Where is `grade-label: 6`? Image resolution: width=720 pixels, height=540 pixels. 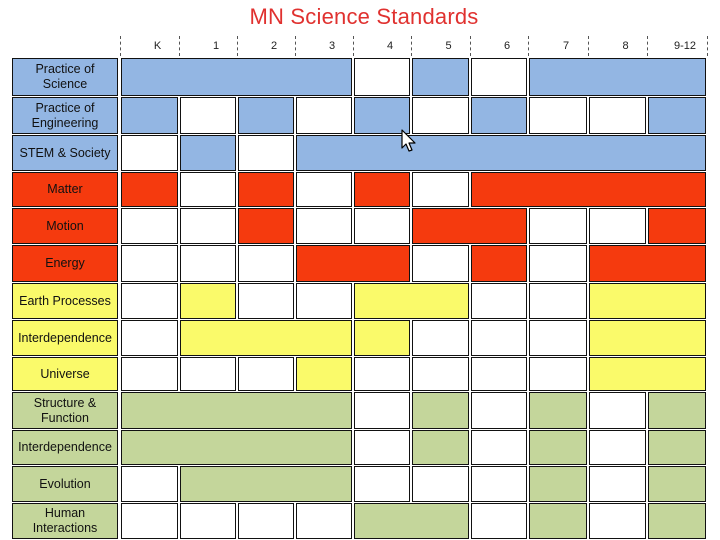 grade-label: 6 is located at coordinates (507, 46).